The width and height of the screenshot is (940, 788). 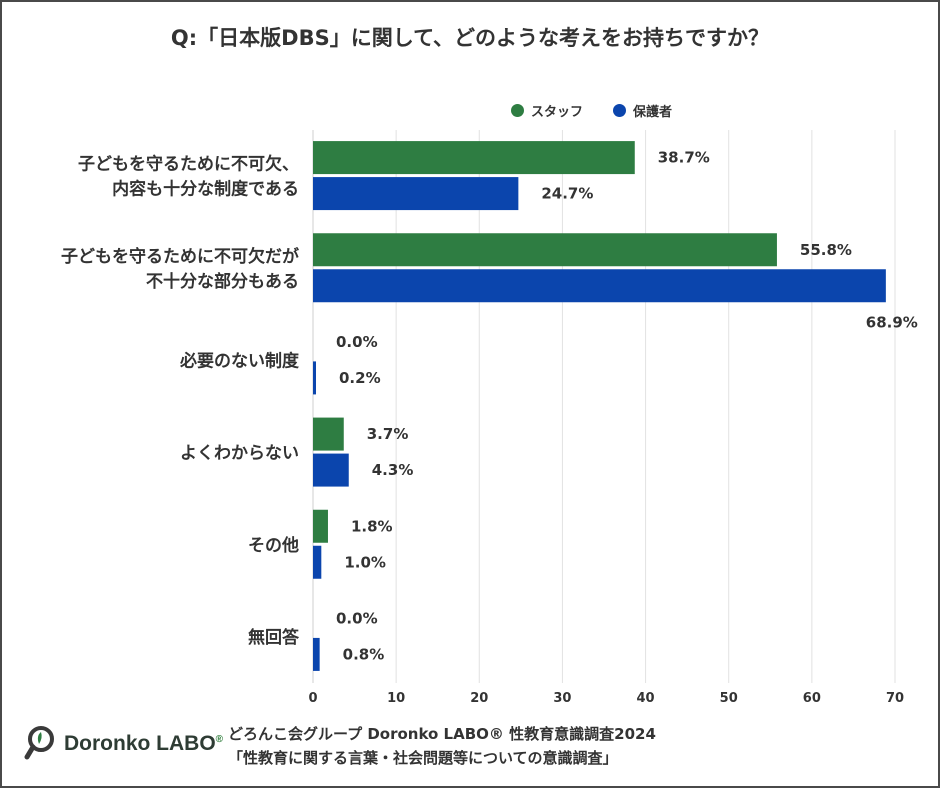 What do you see at coordinates (273, 545) in the screenshot?
I see `category-label: その他` at bounding box center [273, 545].